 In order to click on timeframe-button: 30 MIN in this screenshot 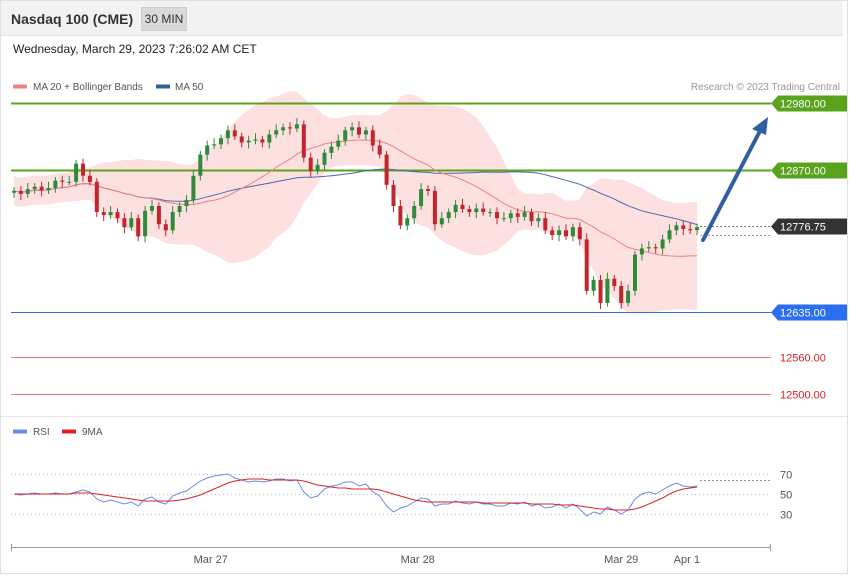, I will do `click(164, 19)`.